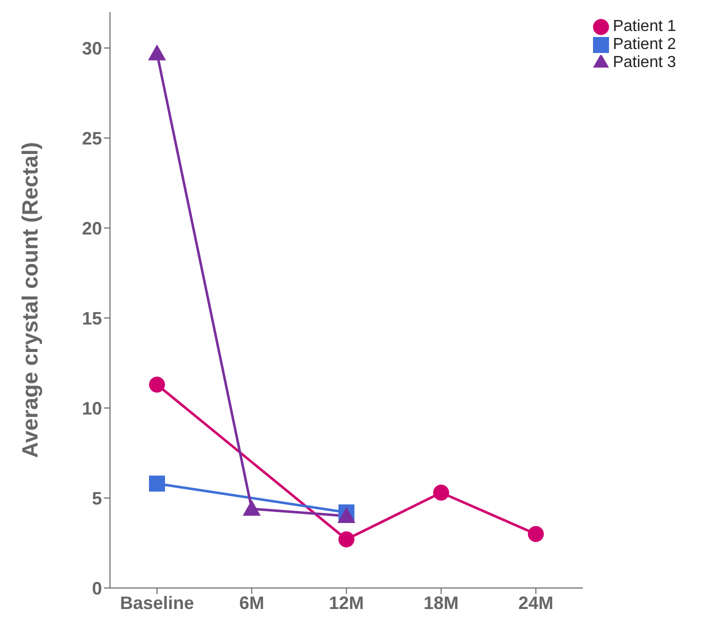 This screenshot has width=704, height=628. What do you see at coordinates (92, 408) in the screenshot?
I see `y-tick-label: 10` at bounding box center [92, 408].